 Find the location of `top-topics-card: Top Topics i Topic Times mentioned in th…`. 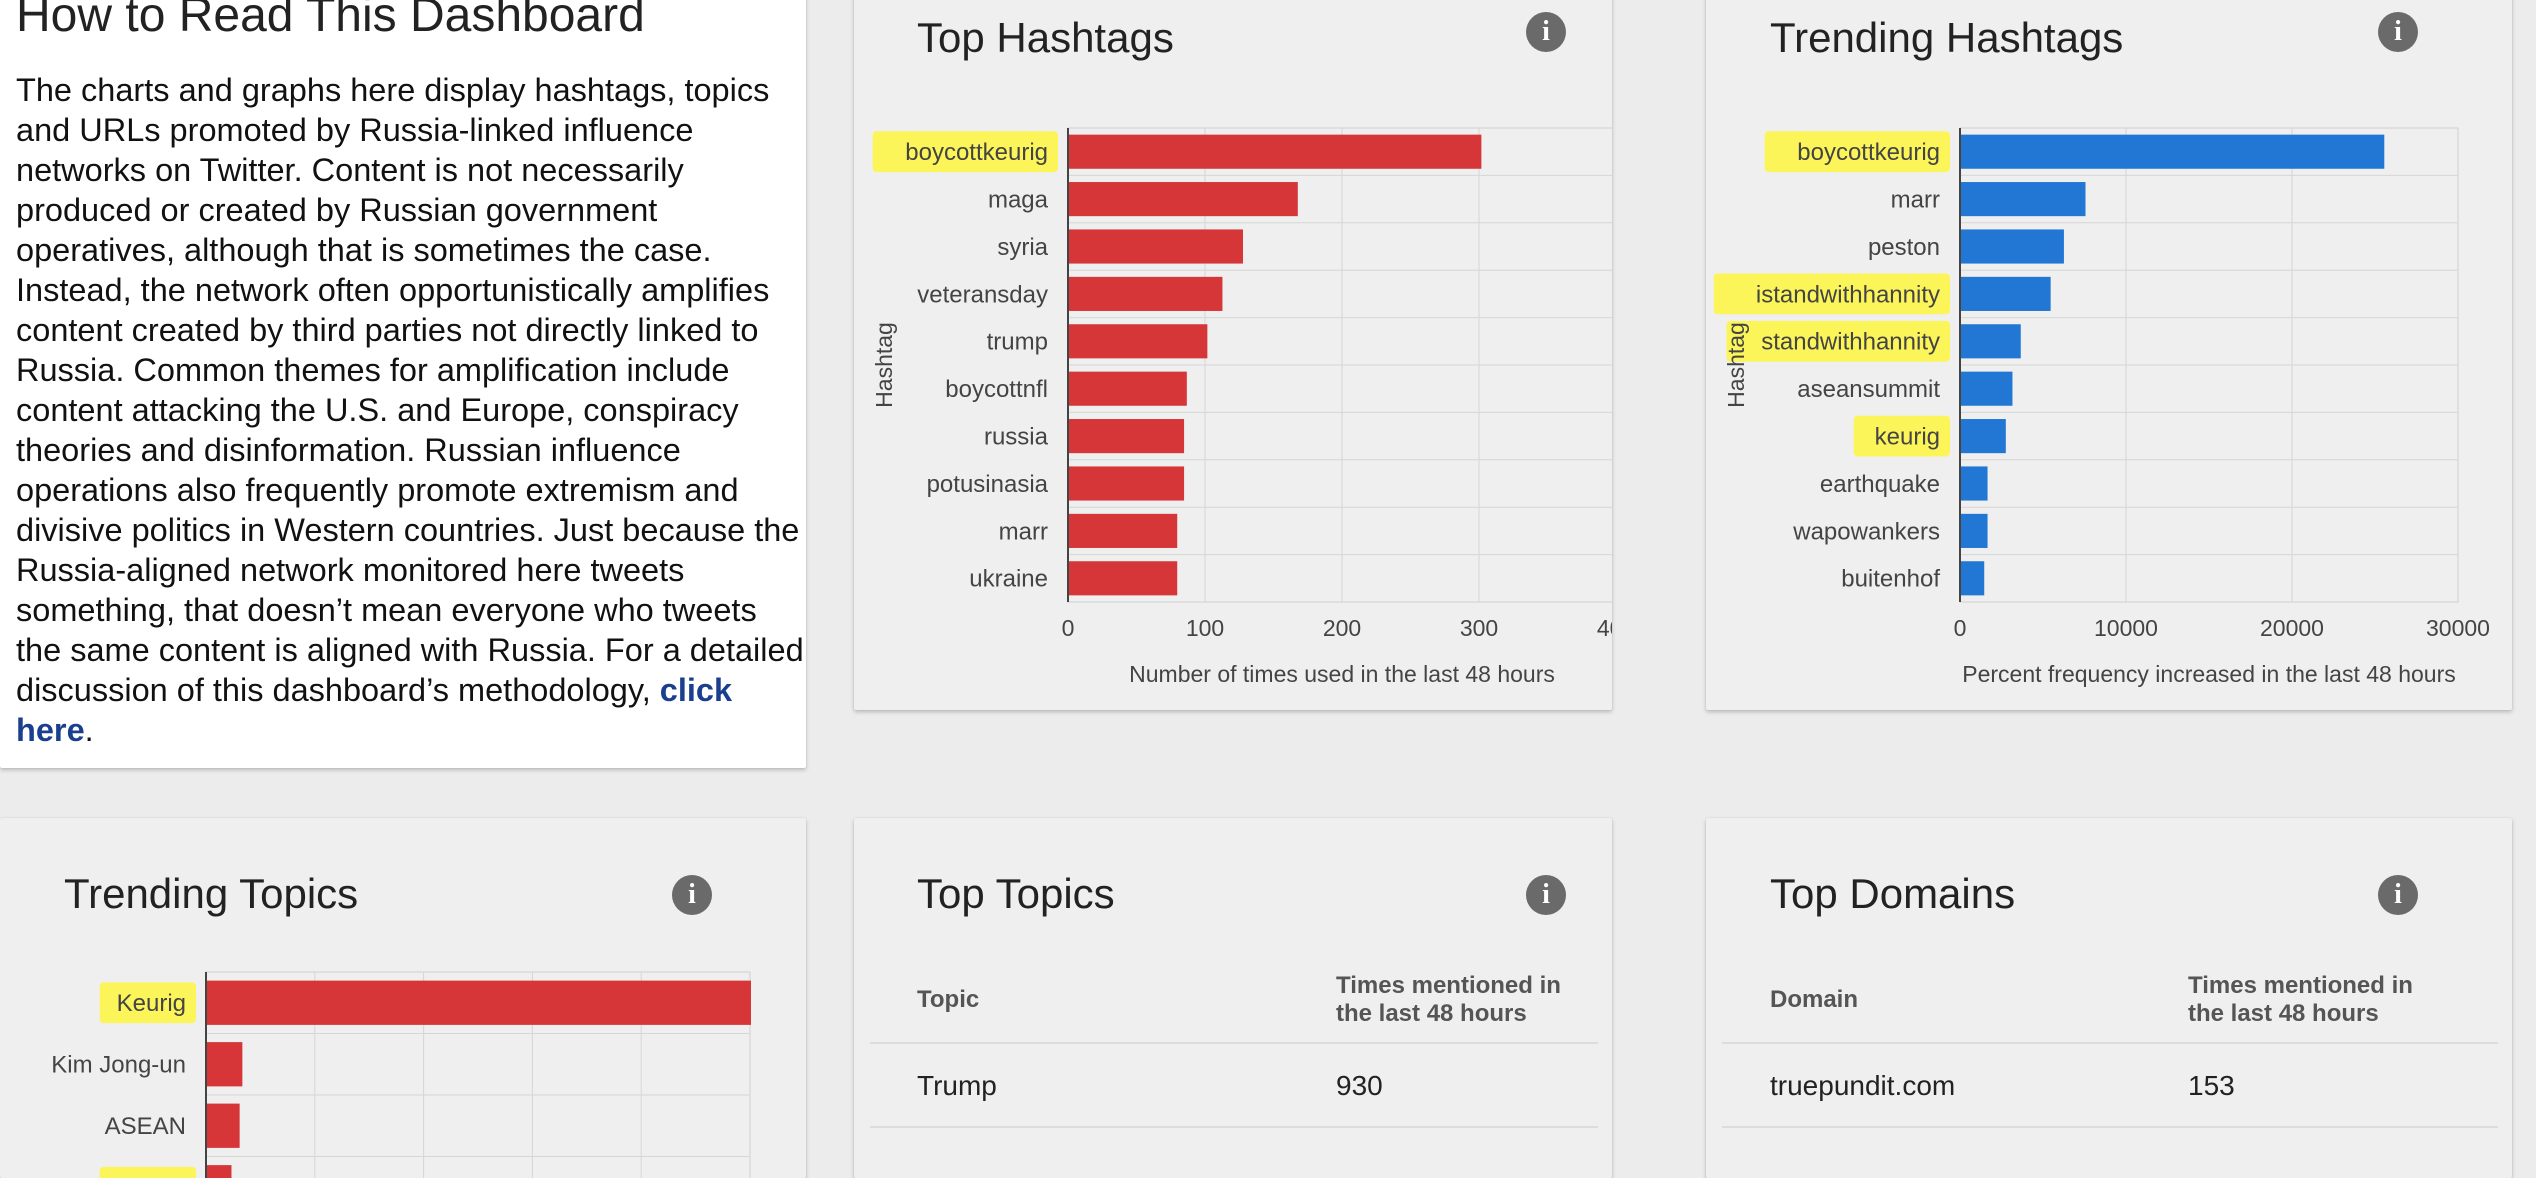

top-topics-card: Top Topics i Topic Times mentioned in th… is located at coordinates (1233, 998).